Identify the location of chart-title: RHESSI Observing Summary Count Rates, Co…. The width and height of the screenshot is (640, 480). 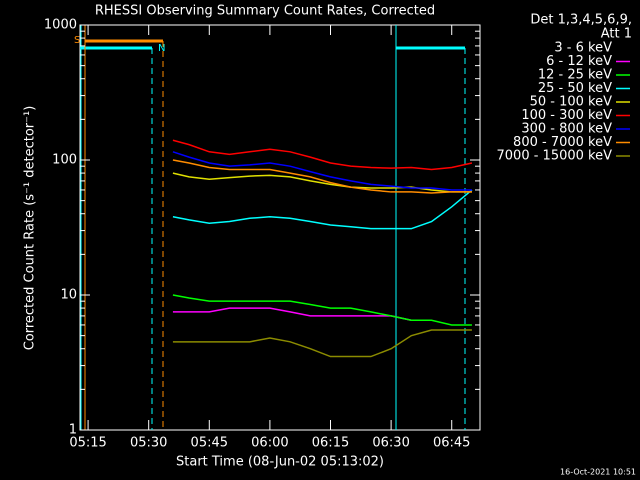
(265, 11).